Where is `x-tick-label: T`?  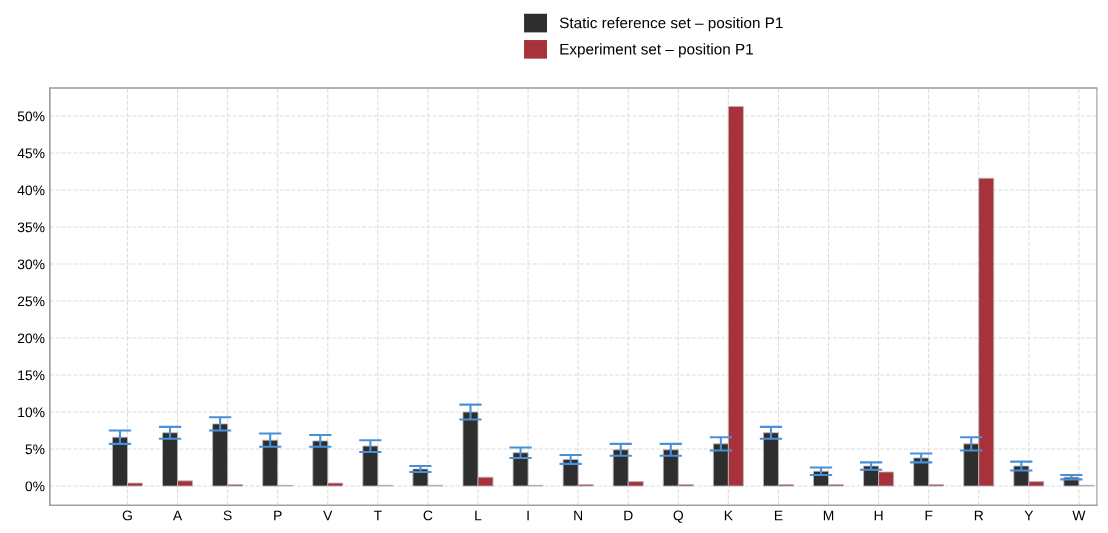 x-tick-label: T is located at coordinates (377, 515).